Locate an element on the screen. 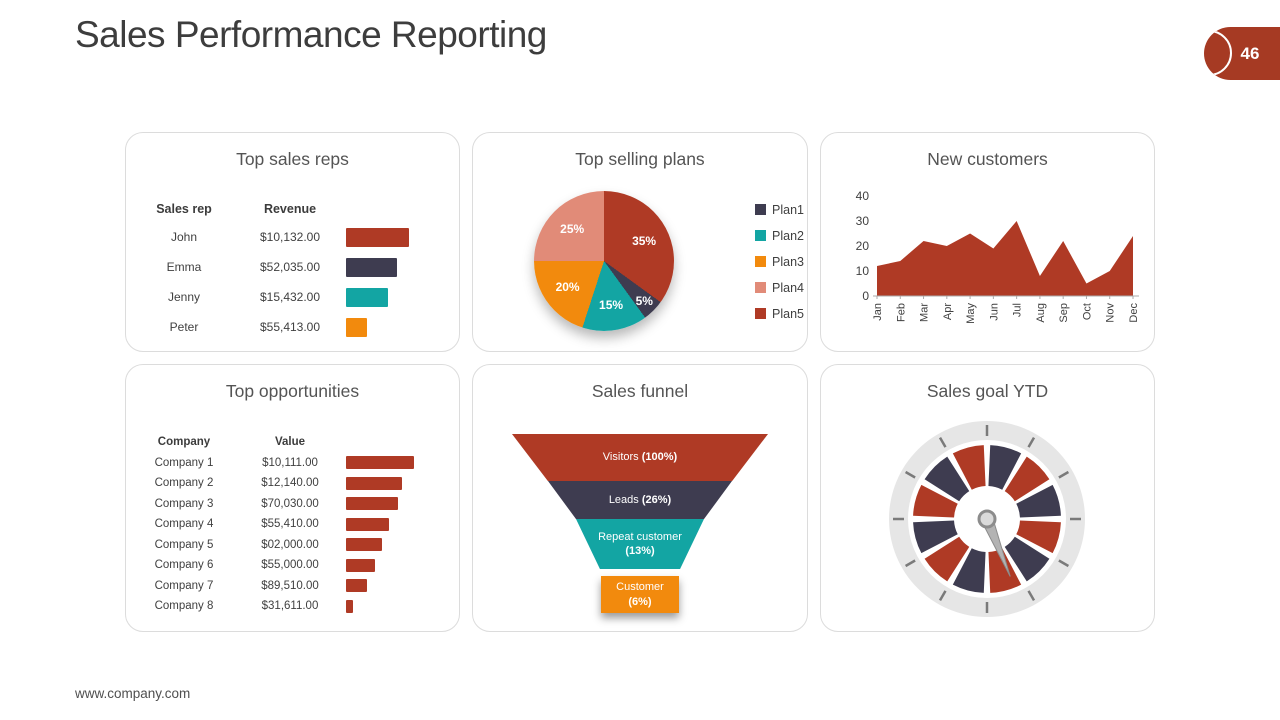  column-header-revenue: Revenue is located at coordinates (290, 209).